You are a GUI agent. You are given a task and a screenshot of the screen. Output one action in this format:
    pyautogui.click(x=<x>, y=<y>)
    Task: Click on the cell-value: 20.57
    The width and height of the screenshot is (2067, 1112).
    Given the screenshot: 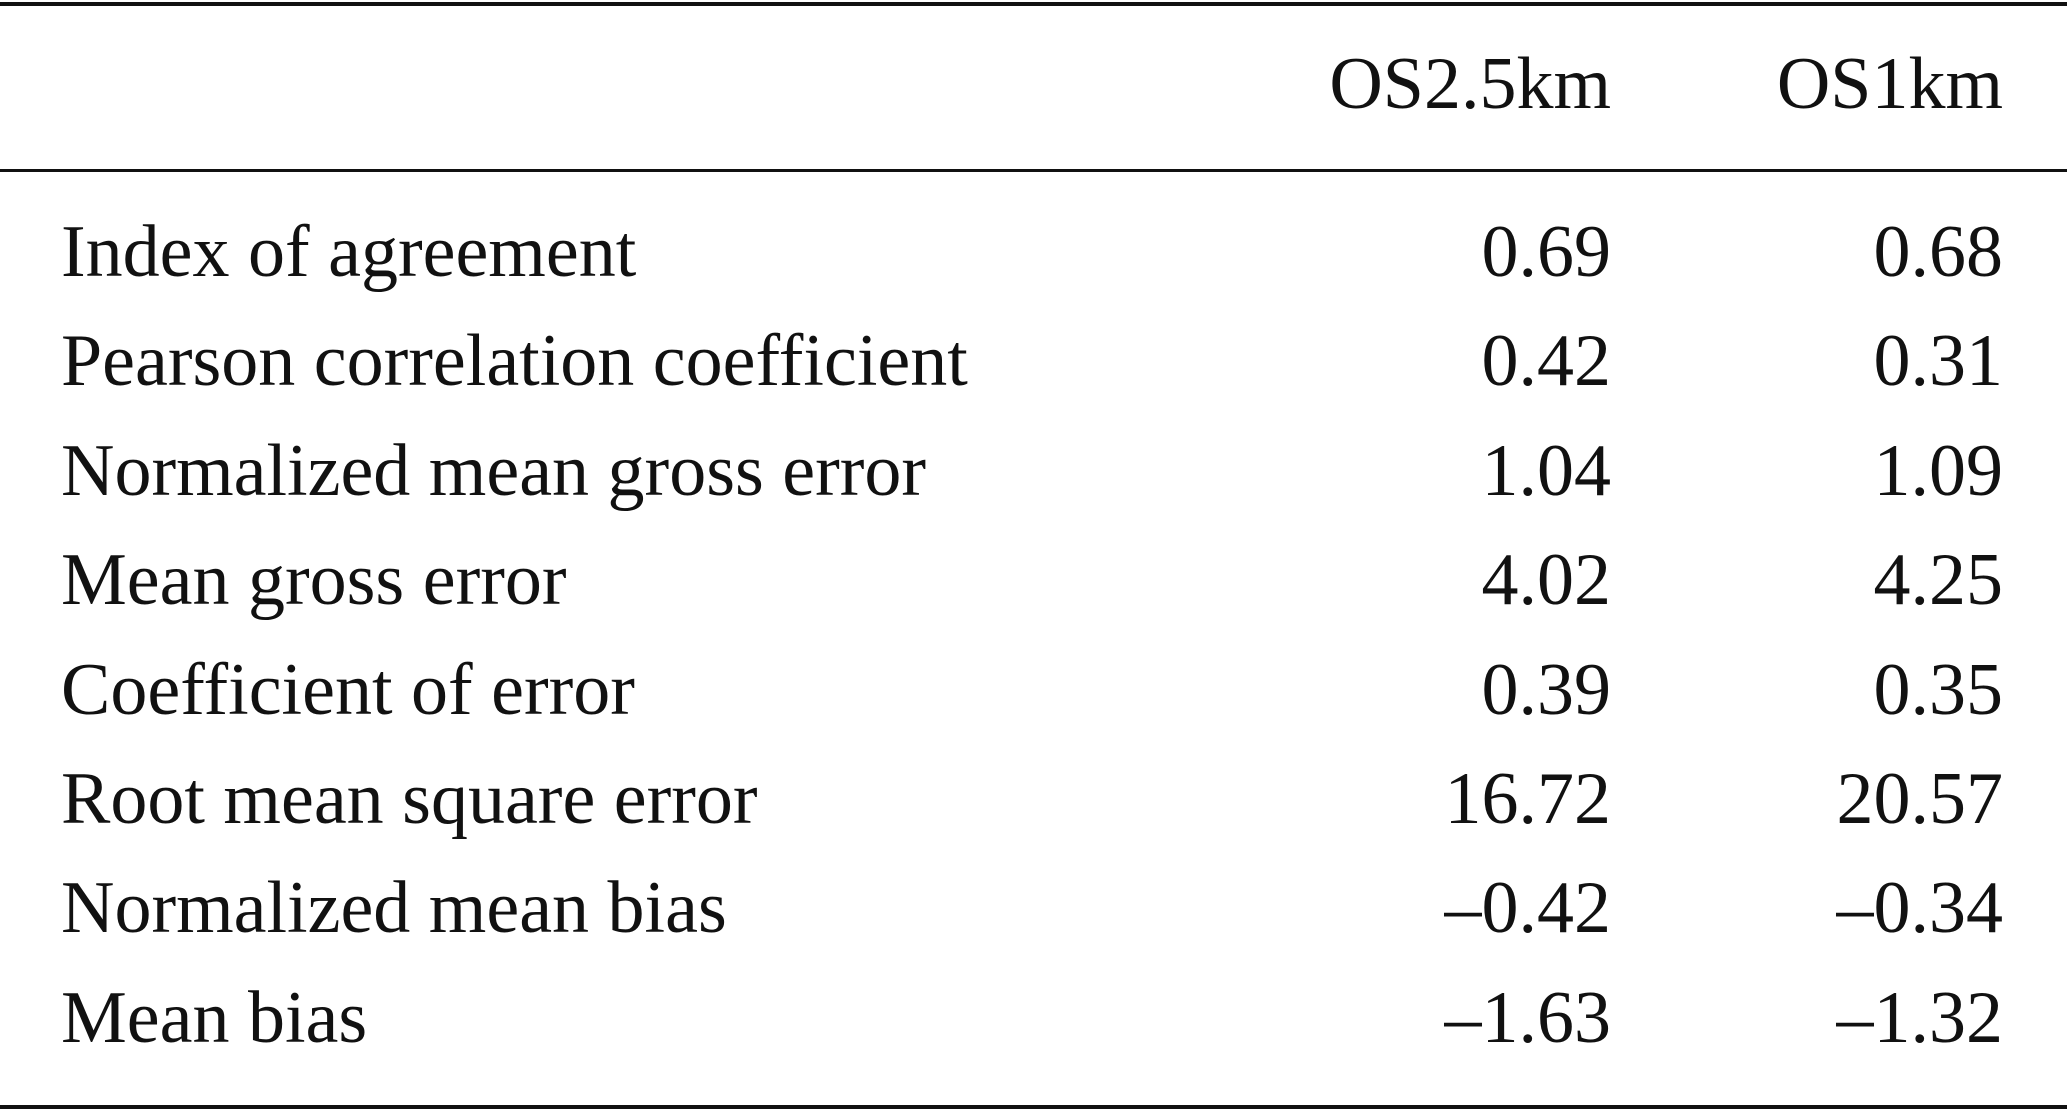 What is the action you would take?
    pyautogui.click(x=1920, y=799)
    